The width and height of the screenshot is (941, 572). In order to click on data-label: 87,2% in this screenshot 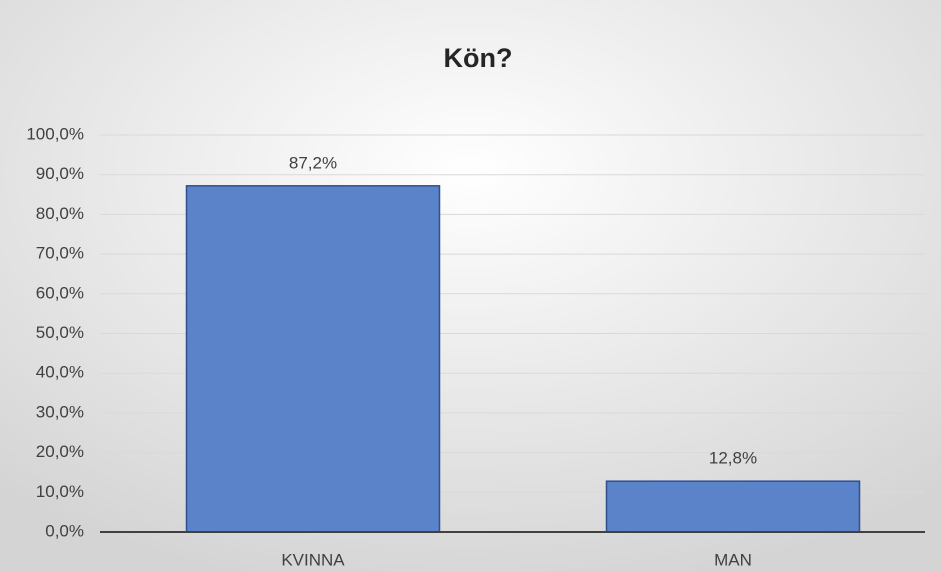, I will do `click(313, 162)`.